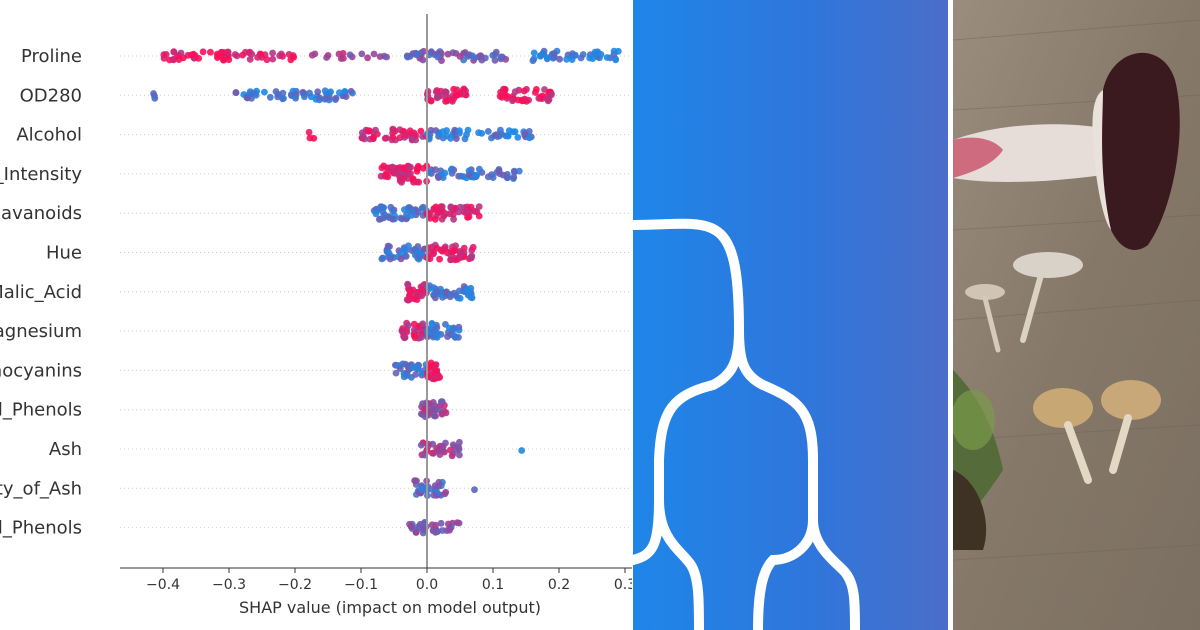 The width and height of the screenshot is (1200, 630). Describe the element at coordinates (390, 607) in the screenshot. I see `x-axis-label: SHAP value (impact on model output)` at that location.